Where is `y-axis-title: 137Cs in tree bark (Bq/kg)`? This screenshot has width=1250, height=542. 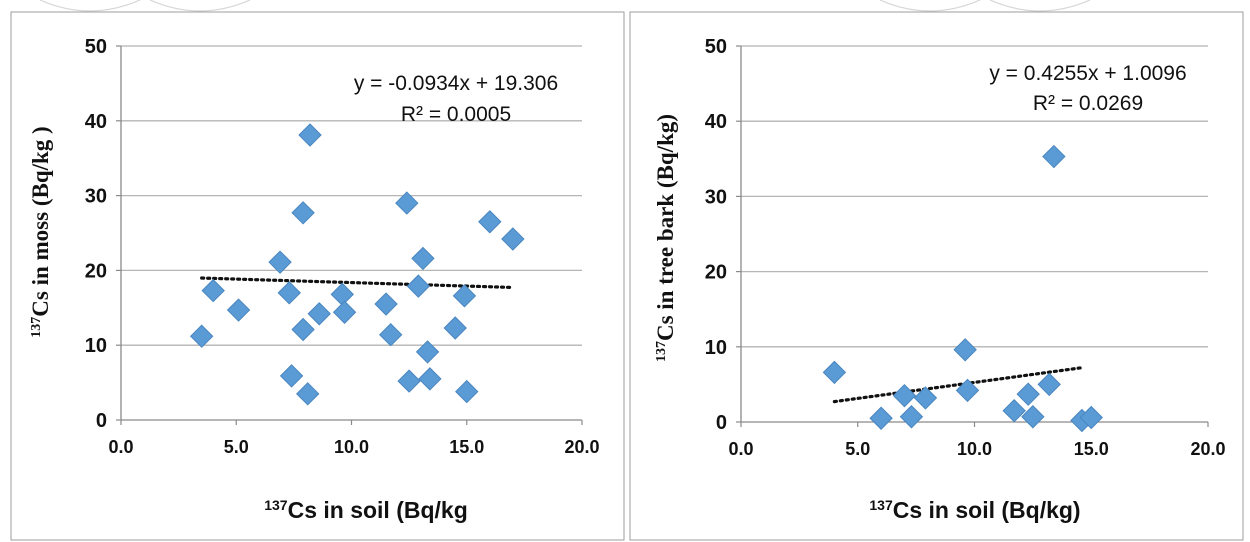 y-axis-title: 137Cs in tree bark (Bq/kg) is located at coordinates (665, 238).